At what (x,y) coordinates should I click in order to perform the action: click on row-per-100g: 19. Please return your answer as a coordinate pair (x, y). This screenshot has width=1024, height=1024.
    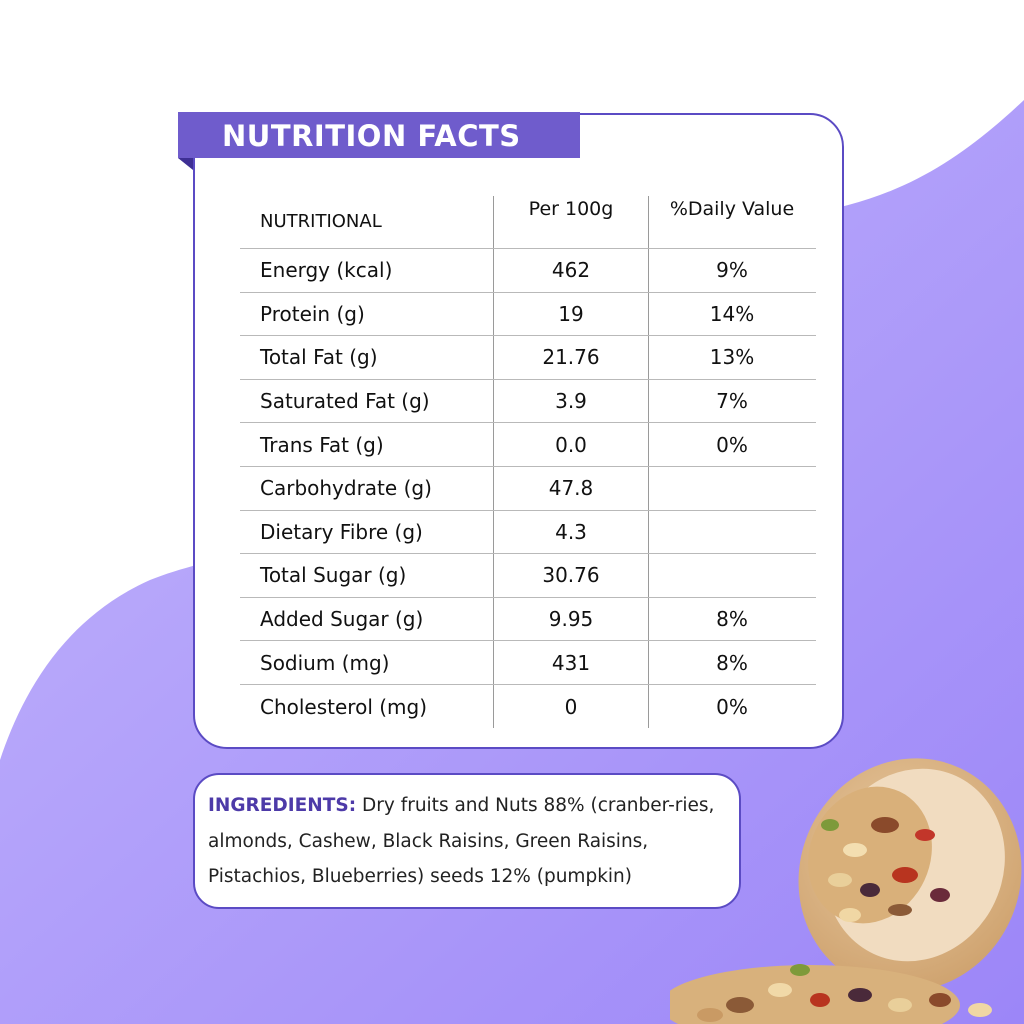
    Looking at the image, I should click on (571, 313).